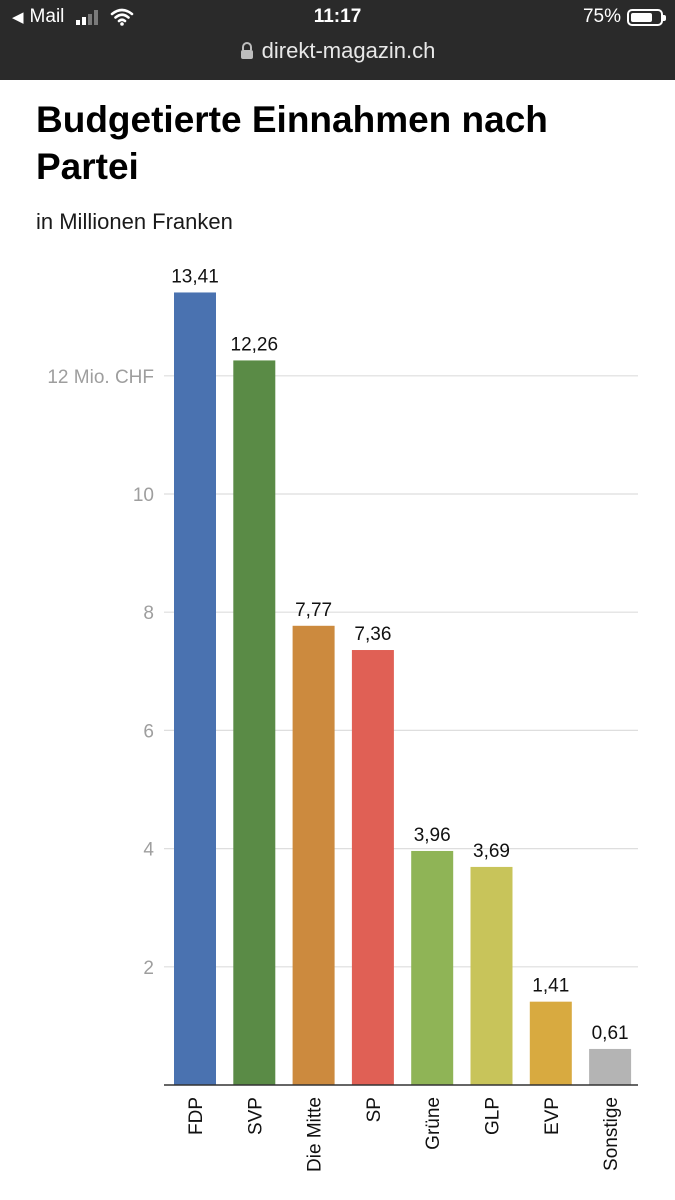  Describe the element at coordinates (646, 17) in the screenshot. I see `battery-icon` at that location.